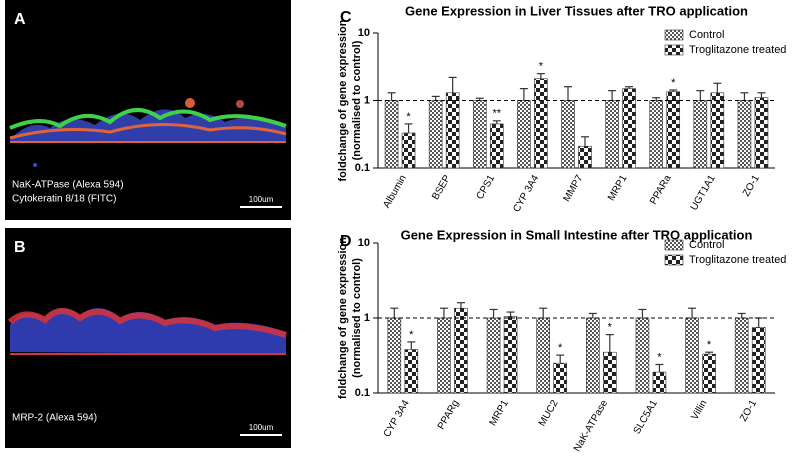  I want to click on x-tick-label: Villin, so click(699, 410).